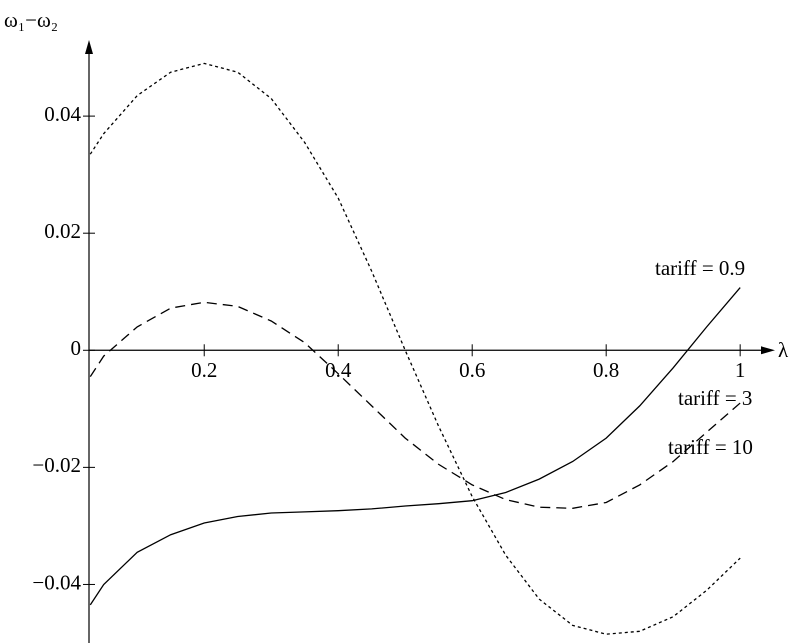 The height and width of the screenshot is (643, 812). Describe the element at coordinates (710, 447) in the screenshot. I see `series-label: tariff = 10` at that location.